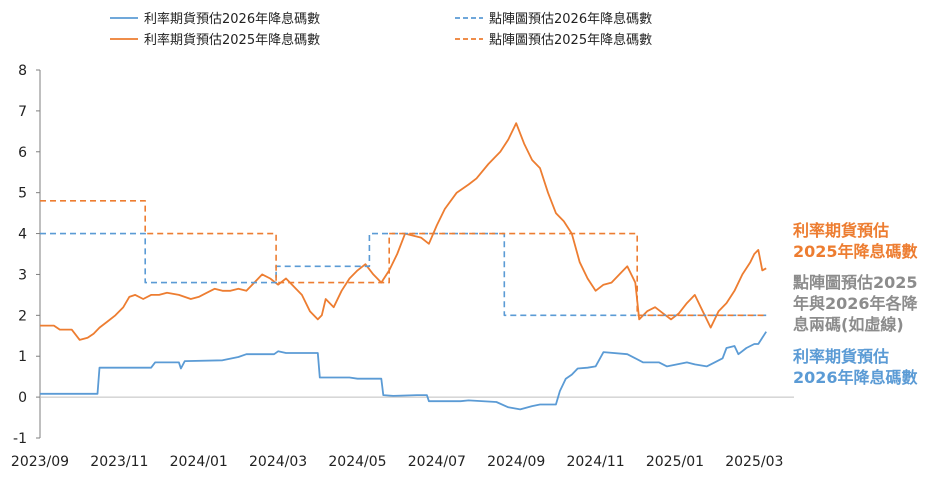  What do you see at coordinates (199, 462) in the screenshot?
I see `x-tick-label: 2024/01` at bounding box center [199, 462].